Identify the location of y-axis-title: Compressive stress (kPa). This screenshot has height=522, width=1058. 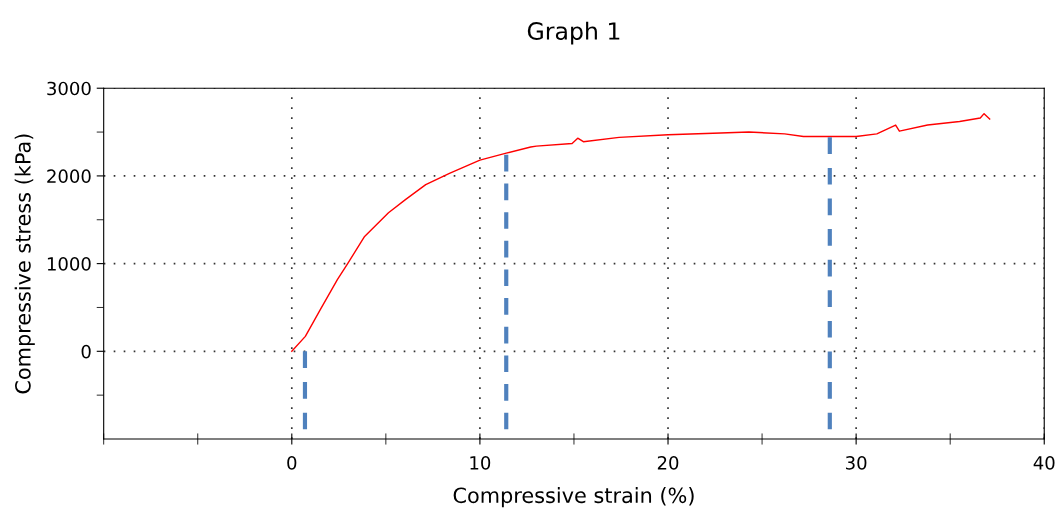
(24, 264).